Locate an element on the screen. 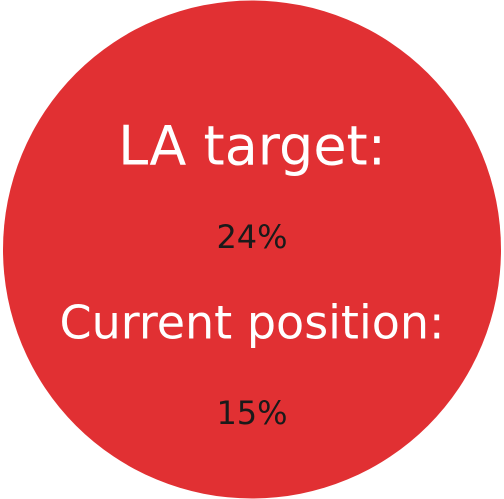 The image size is (504, 499). current-value: 15% is located at coordinates (251, 413).